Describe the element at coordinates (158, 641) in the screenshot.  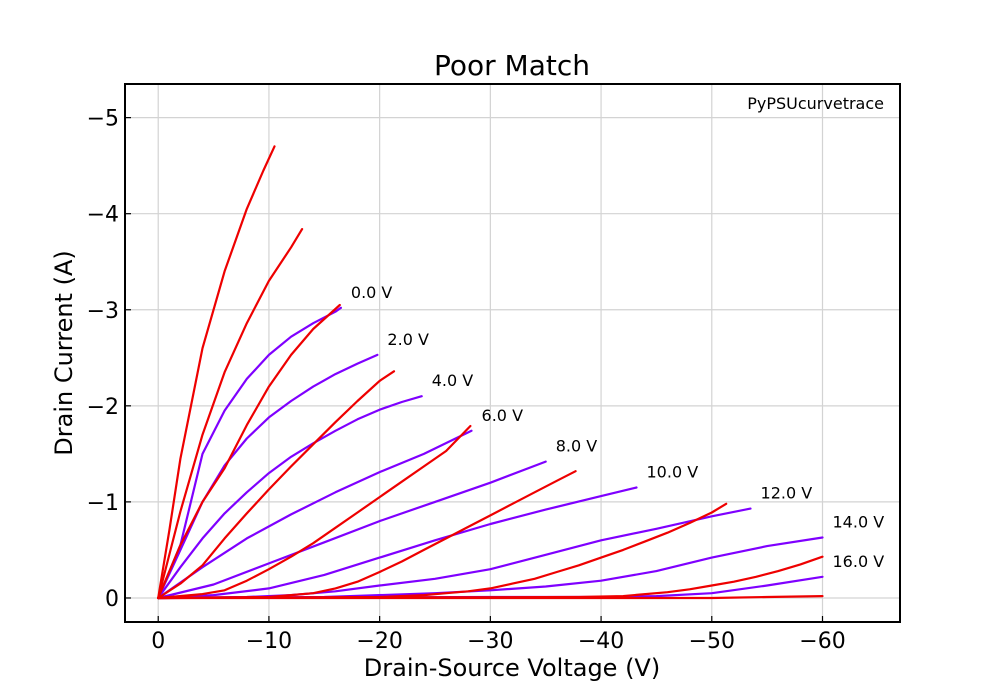
I see `x-tick-label: 0` at that location.